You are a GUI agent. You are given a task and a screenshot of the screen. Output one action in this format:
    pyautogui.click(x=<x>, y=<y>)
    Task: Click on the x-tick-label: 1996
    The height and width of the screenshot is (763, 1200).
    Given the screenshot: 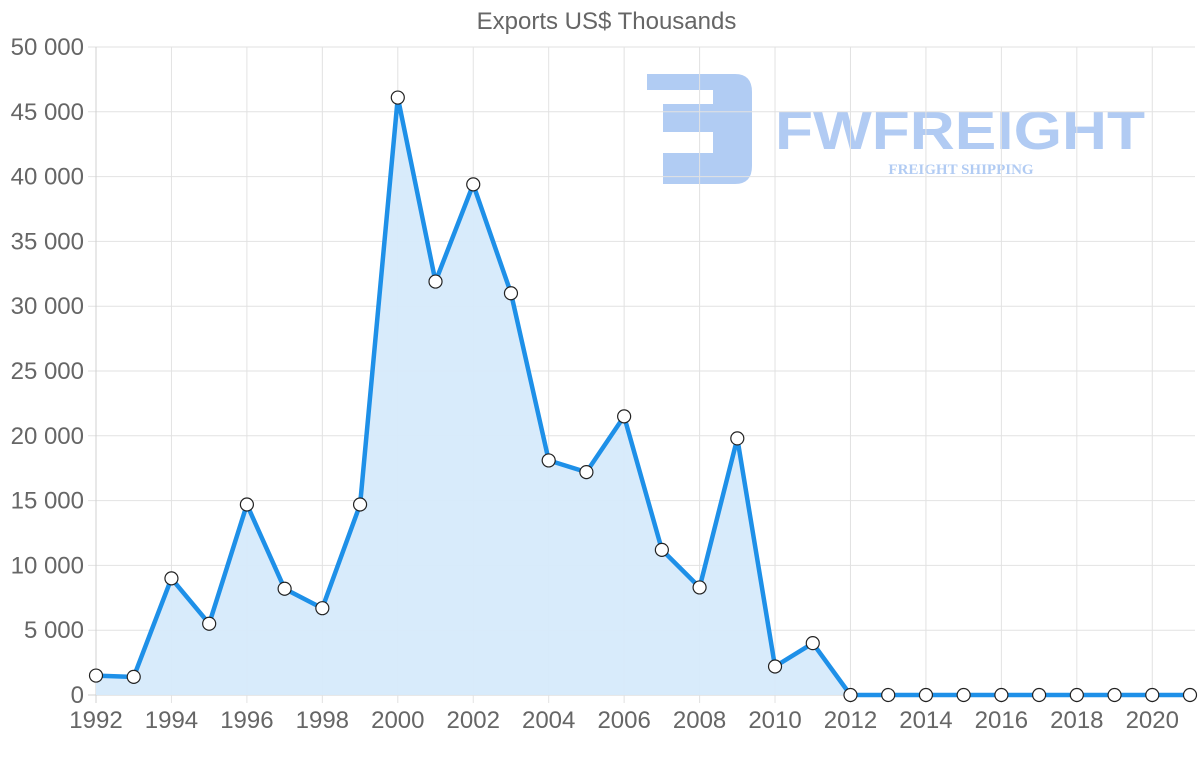 What is the action you would take?
    pyautogui.click(x=246, y=720)
    